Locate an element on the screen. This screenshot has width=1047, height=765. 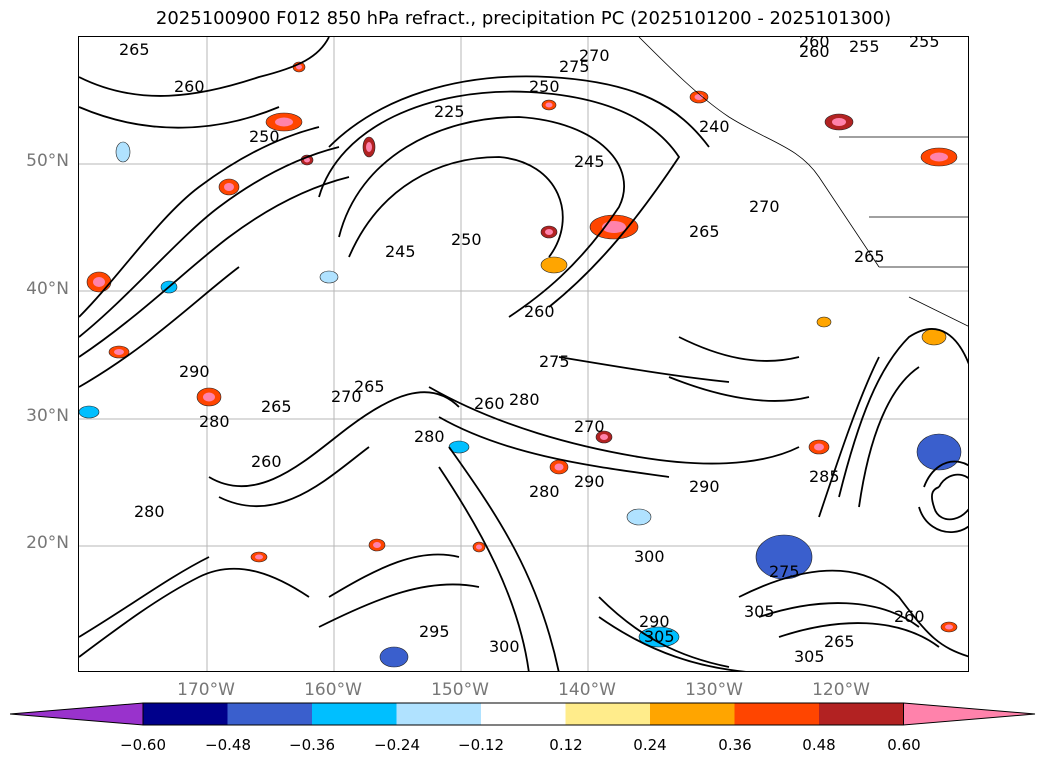
lat-label-50n: 50°N is located at coordinates (47, 161).